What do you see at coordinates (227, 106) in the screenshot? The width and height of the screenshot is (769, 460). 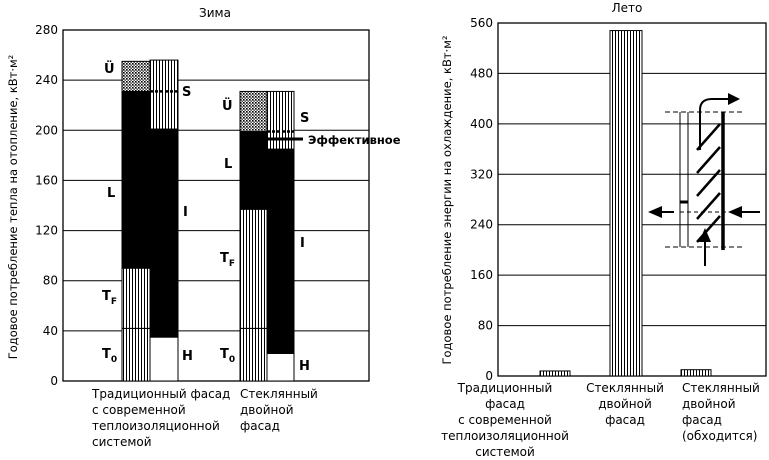 I see `label-u-2: Ü` at bounding box center [227, 106].